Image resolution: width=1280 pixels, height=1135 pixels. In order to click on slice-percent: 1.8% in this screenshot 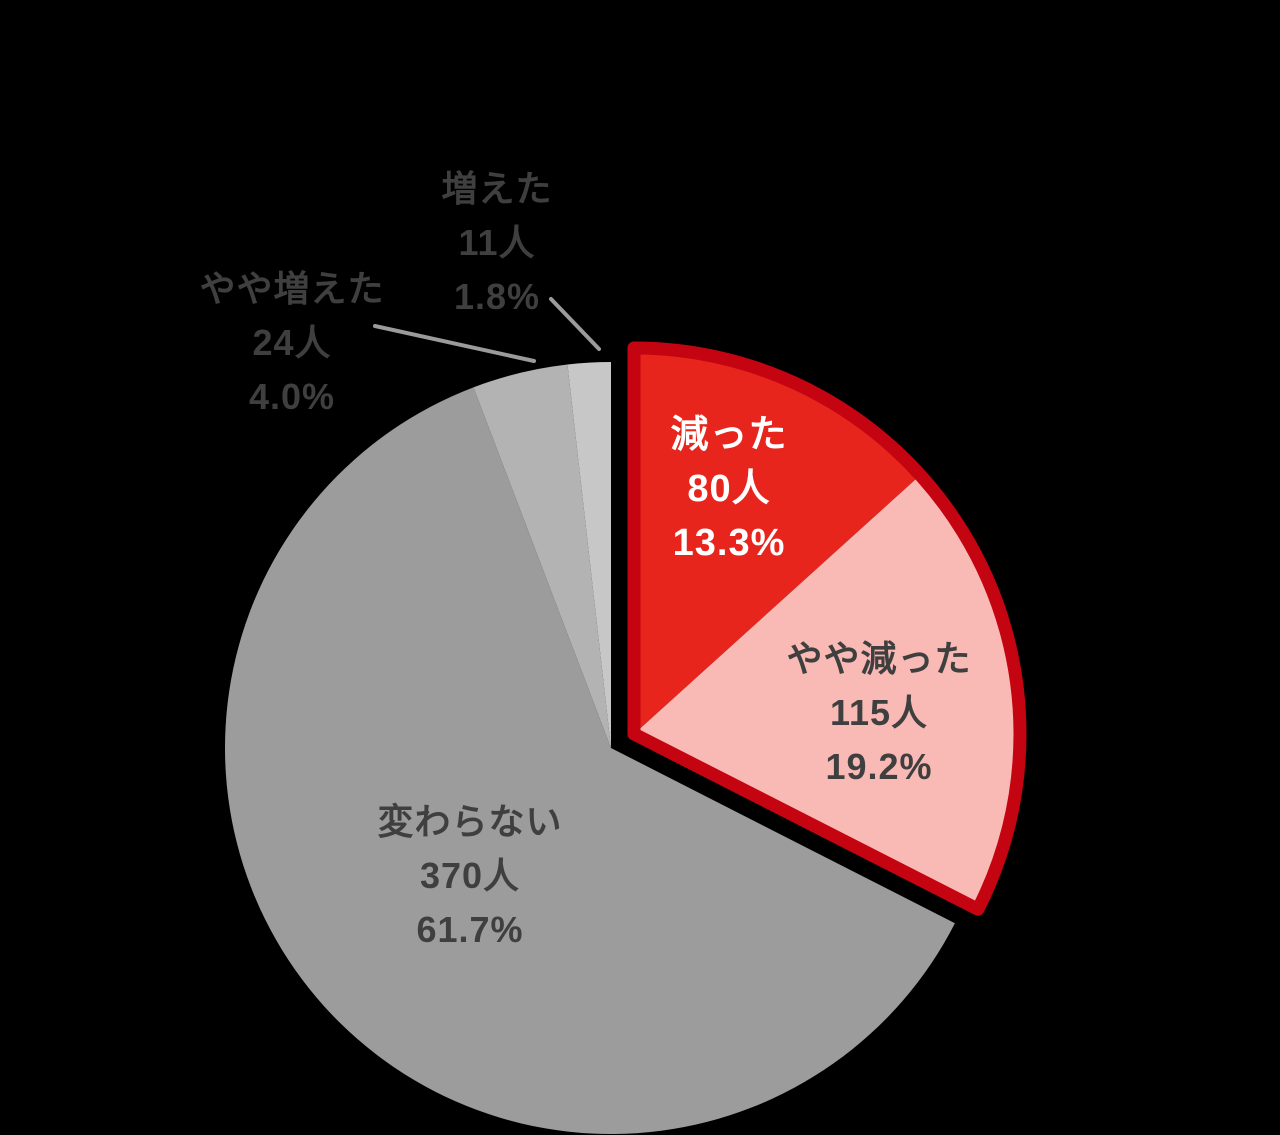, I will do `click(497, 296)`.